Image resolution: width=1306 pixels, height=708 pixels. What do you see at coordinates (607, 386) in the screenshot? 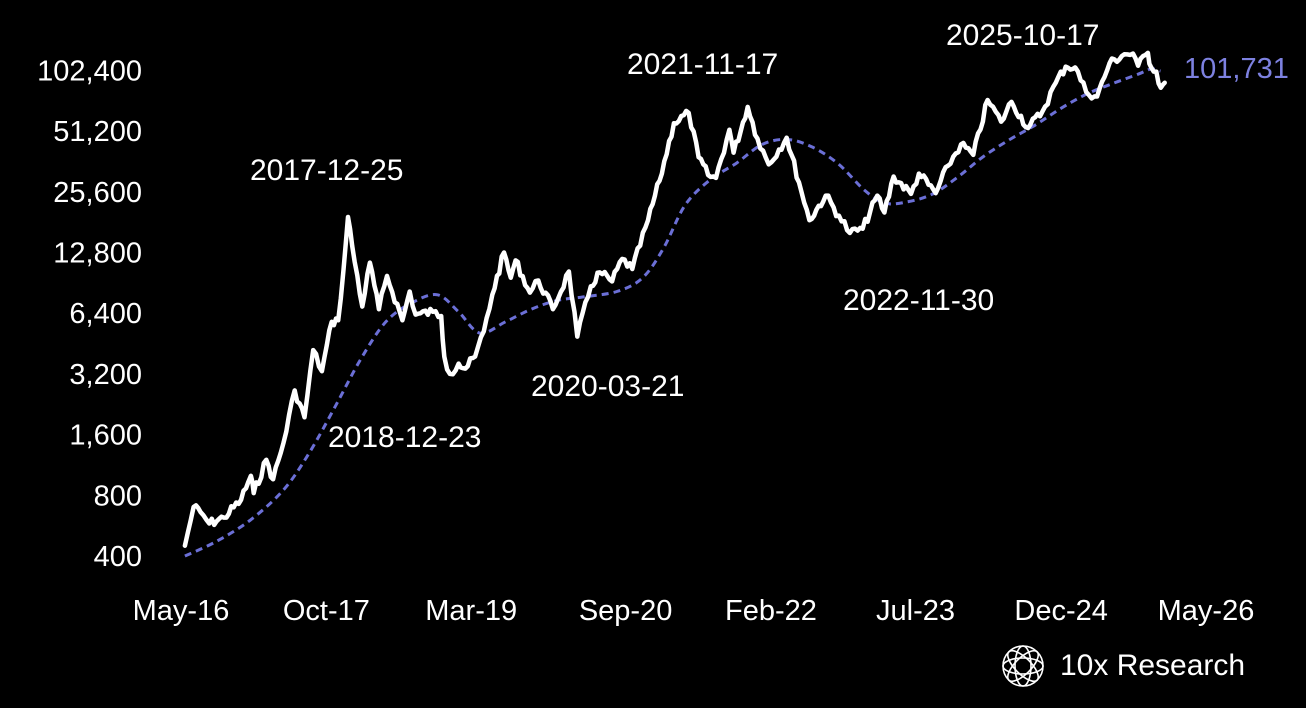
I see `annotation-trough-2020: 2020-03-21` at bounding box center [607, 386].